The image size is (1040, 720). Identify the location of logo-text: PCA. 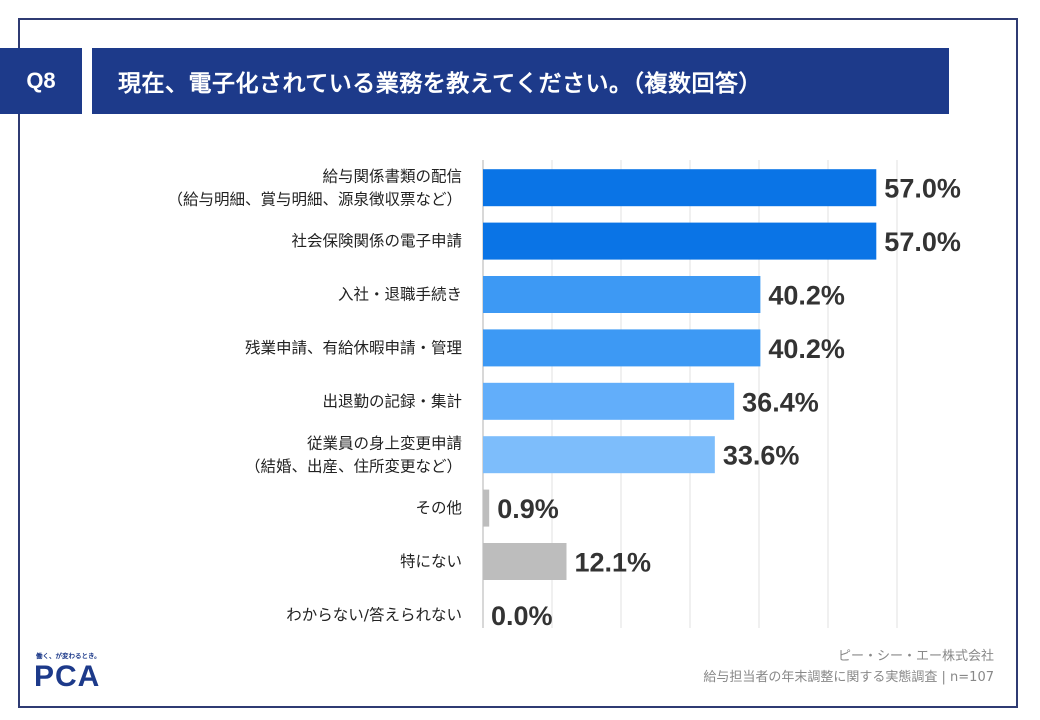
(67, 675).